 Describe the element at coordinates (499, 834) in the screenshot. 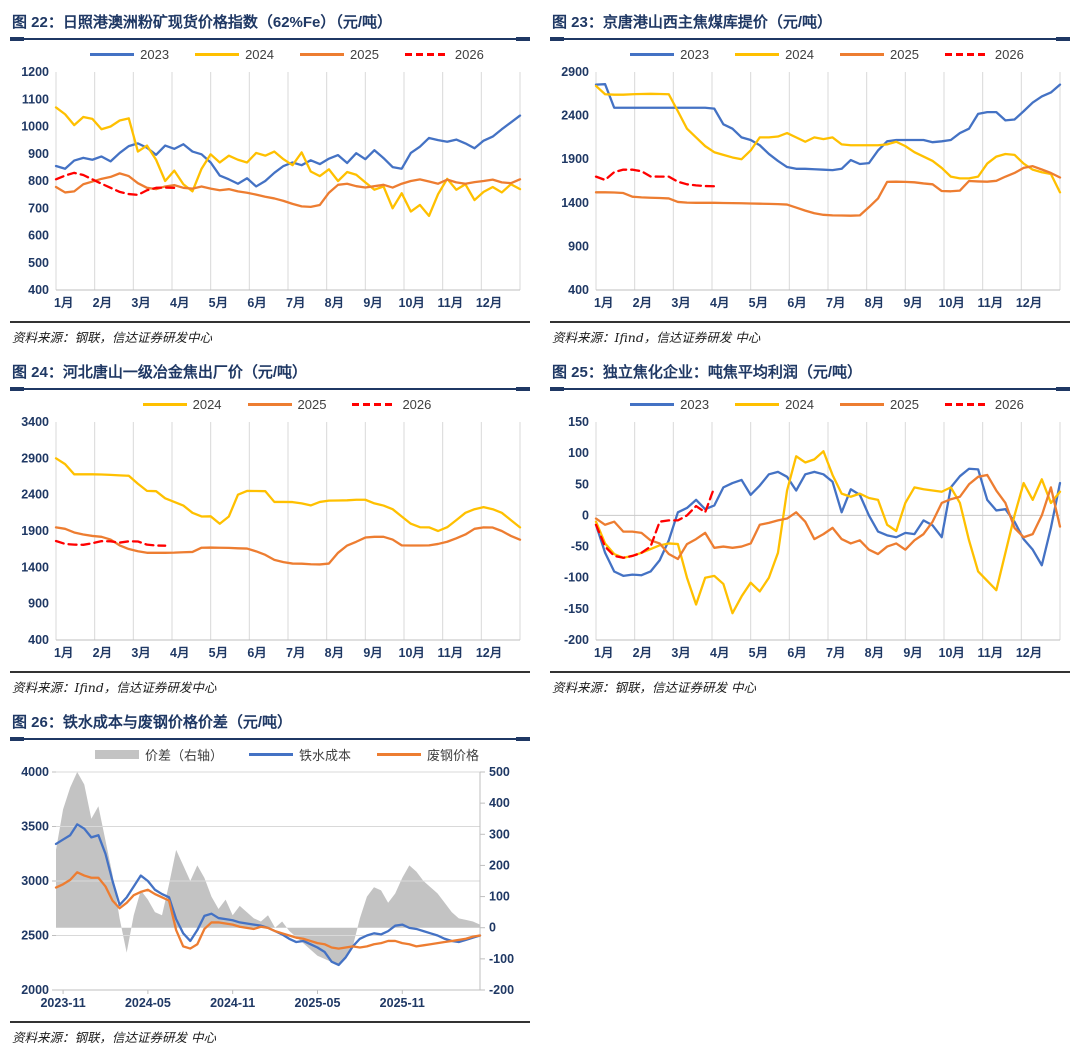

I see `right-y-tick-label: 300` at that location.